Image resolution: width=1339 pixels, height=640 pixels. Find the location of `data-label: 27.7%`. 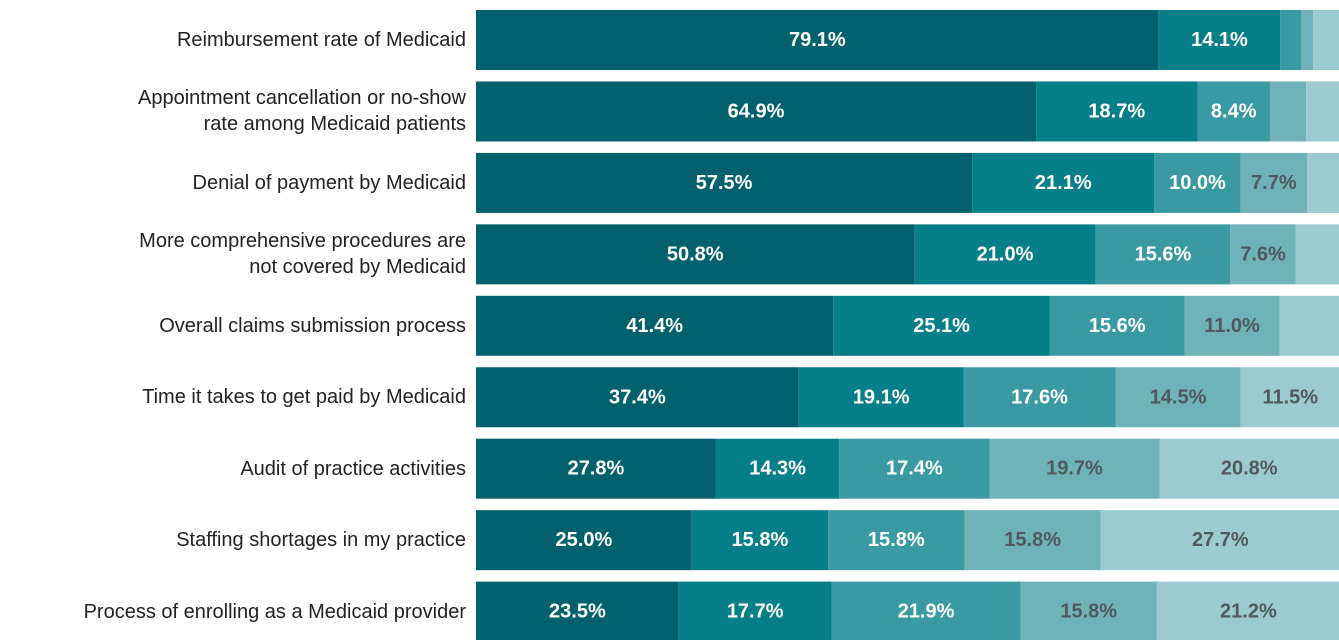

data-label: 27.7% is located at coordinates (1220, 540).